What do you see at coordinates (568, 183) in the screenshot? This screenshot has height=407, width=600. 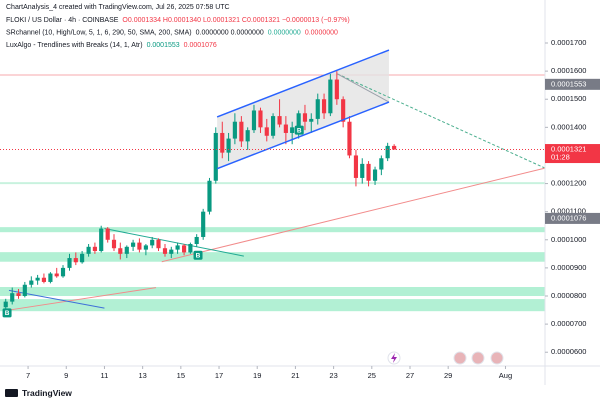 I see `y-tick-label: 0.0001200` at bounding box center [568, 183].